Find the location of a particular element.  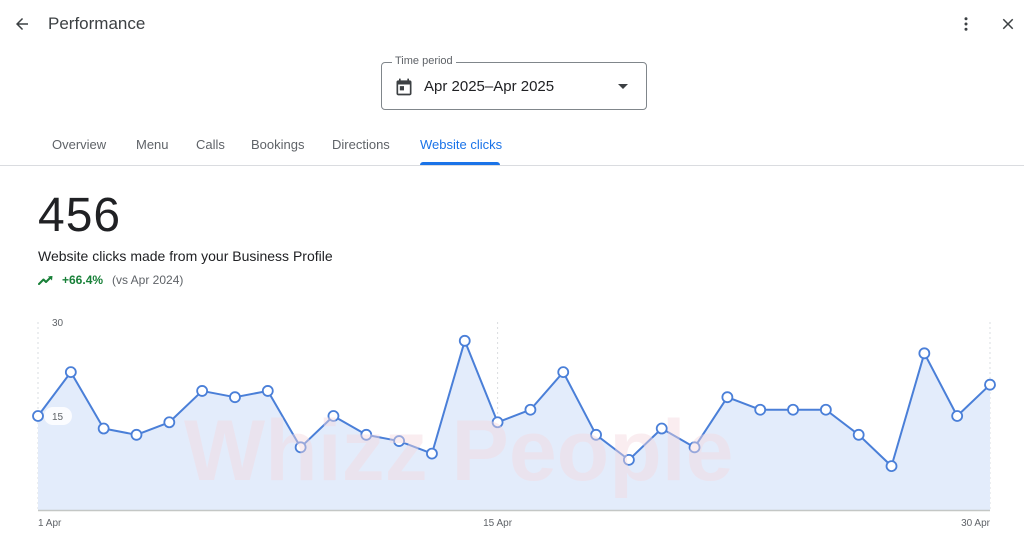

calendar-icon is located at coordinates (404, 87).